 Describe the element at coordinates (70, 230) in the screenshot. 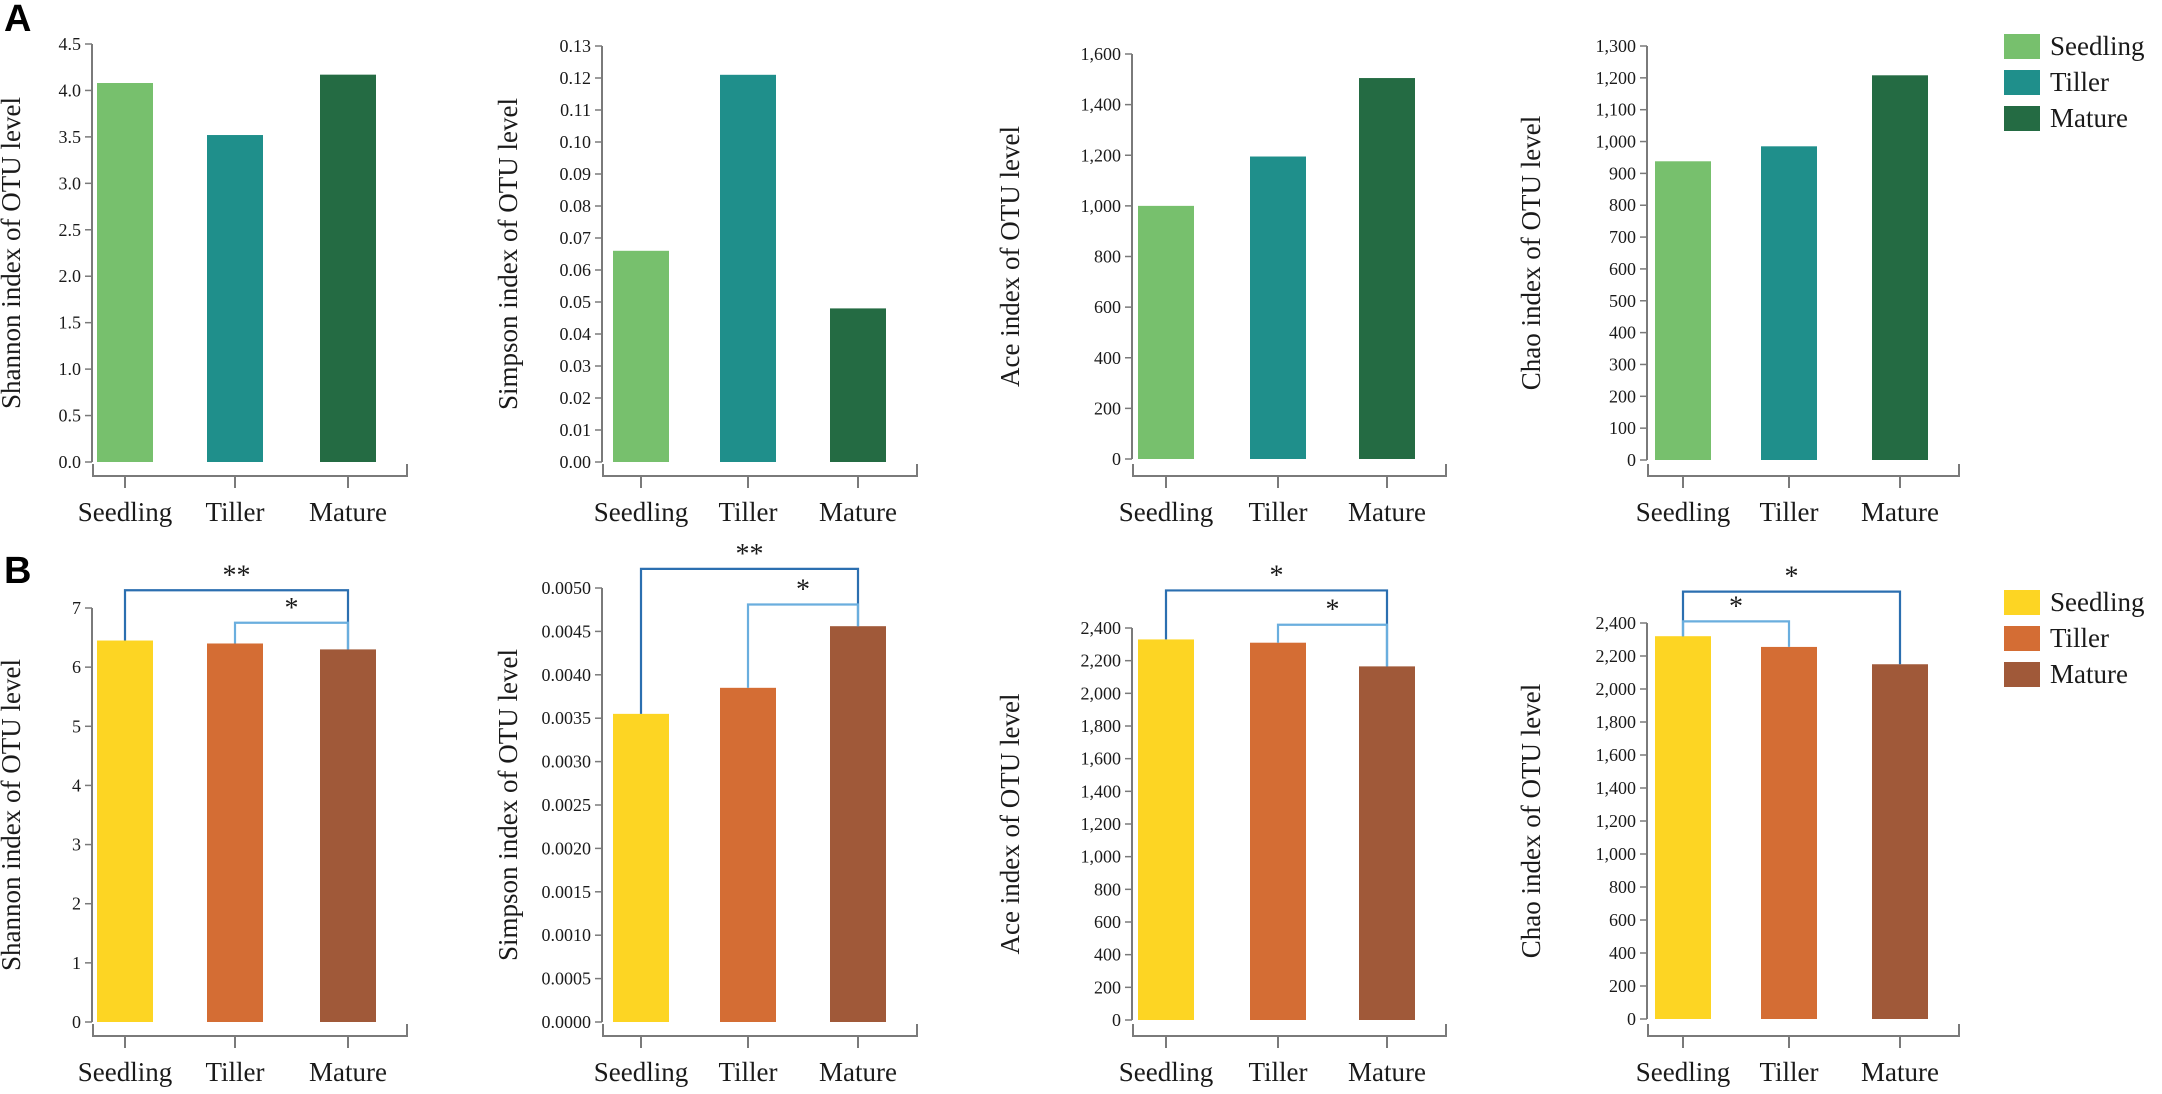

I see `y-tick-label: 2.5` at that location.